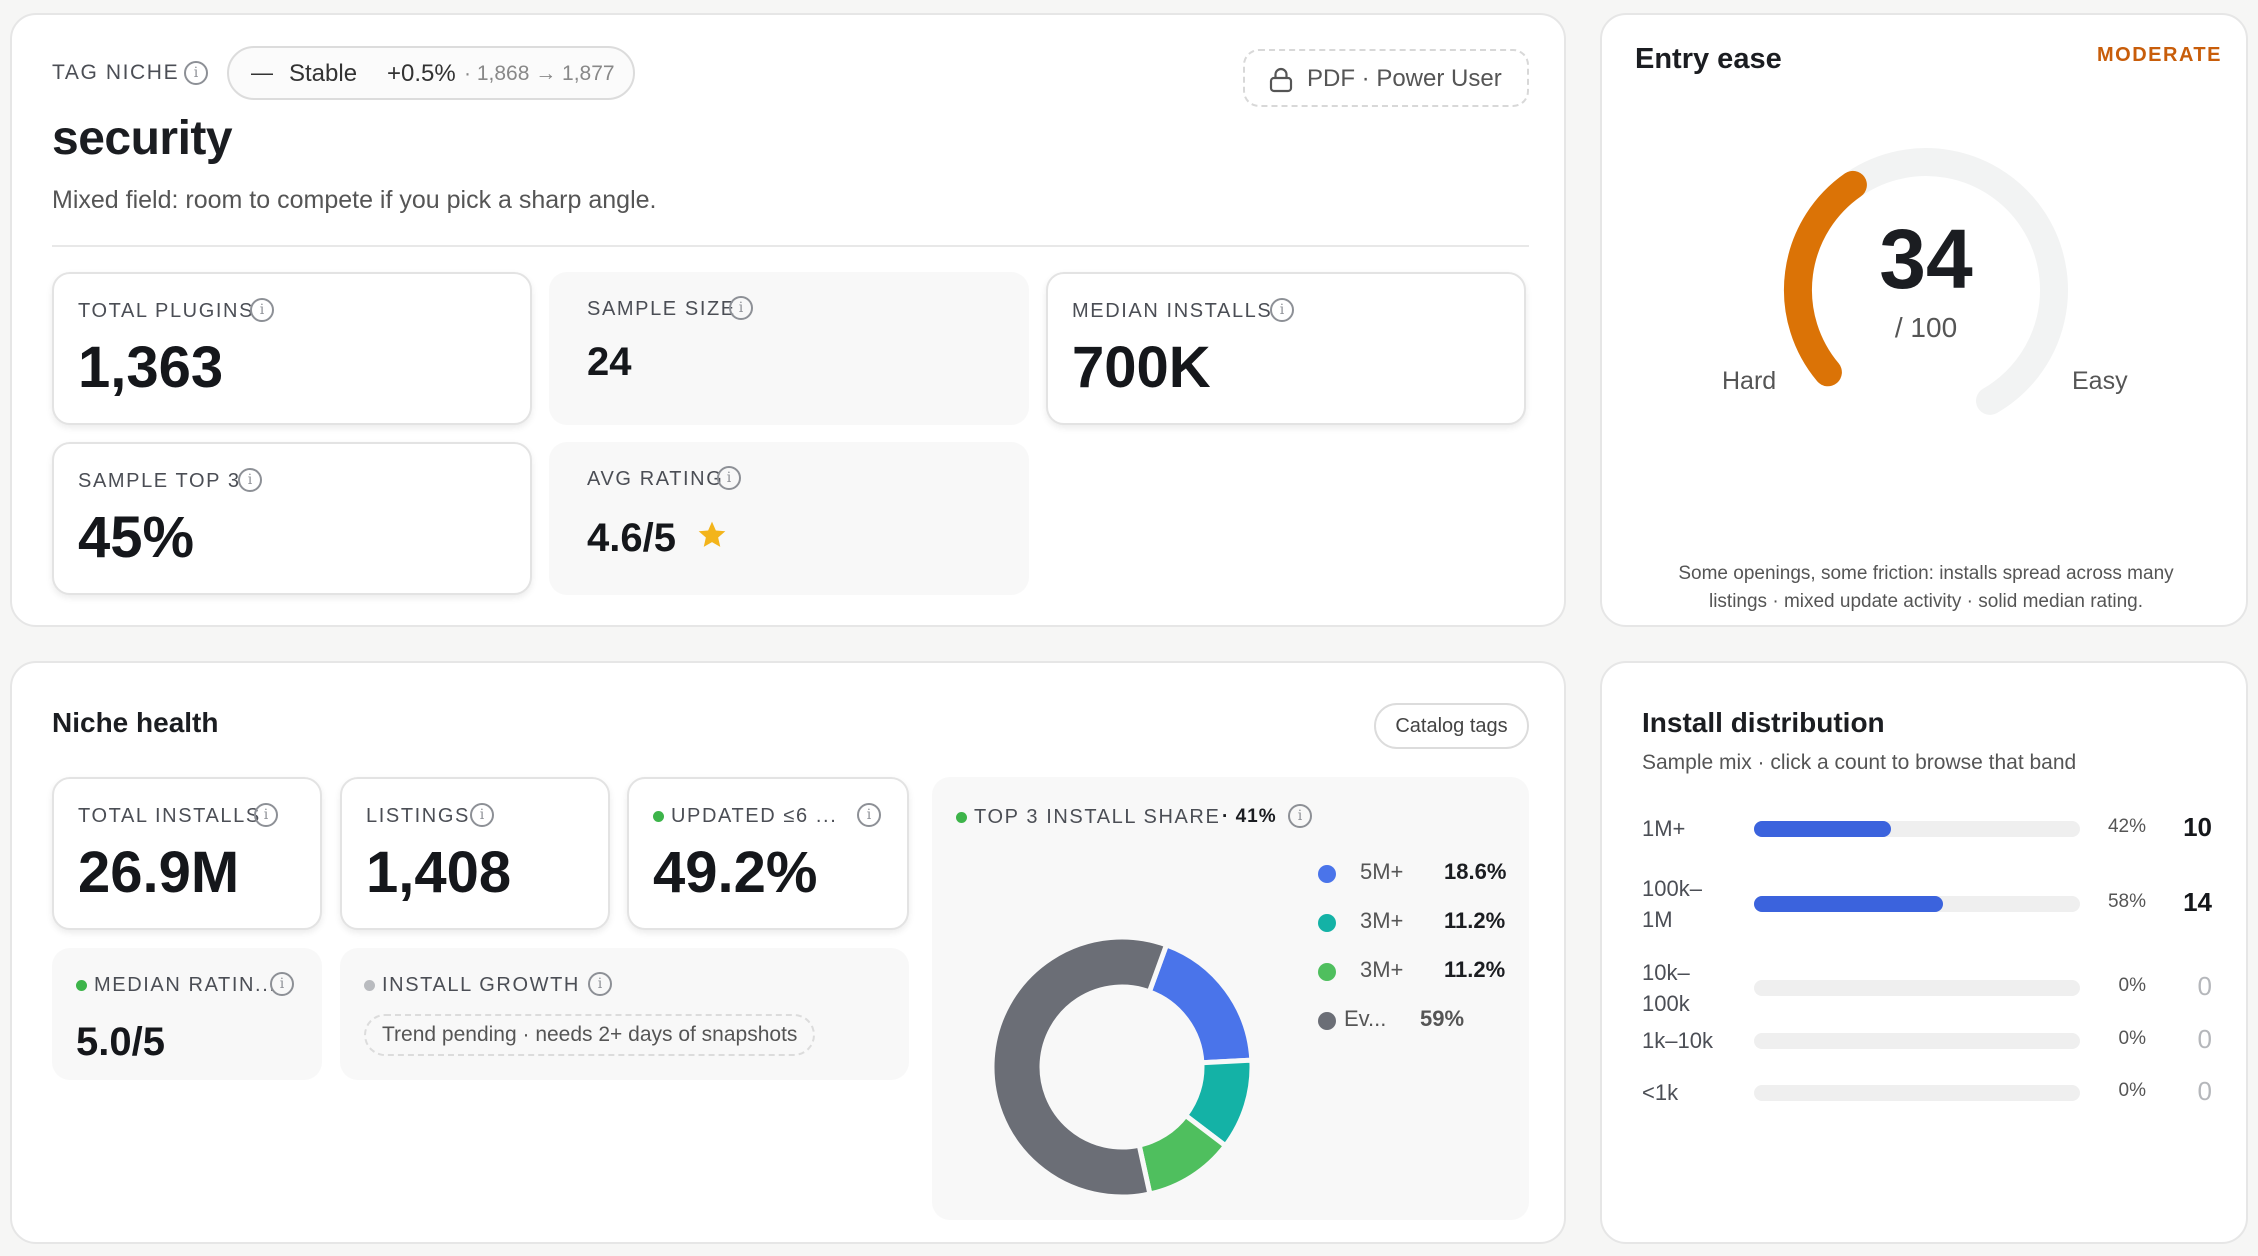 The width and height of the screenshot is (2258, 1256). I want to click on pdf-power-user-button: PDF · Power User, so click(1386, 78).